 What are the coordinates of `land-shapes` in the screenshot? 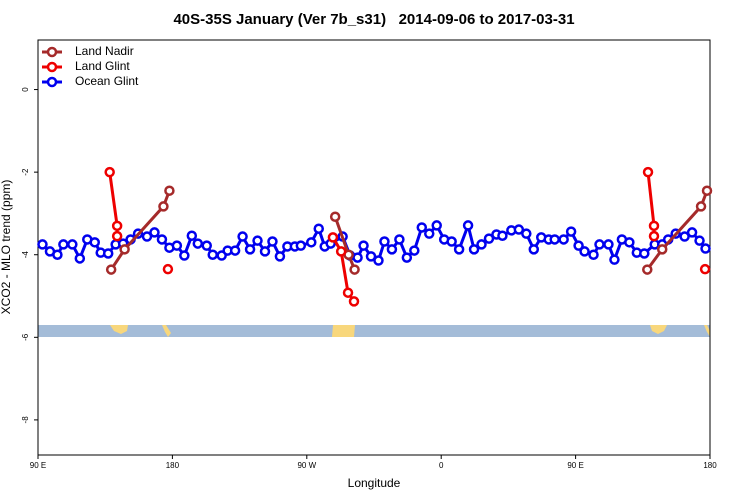 It's located at (410, 331).